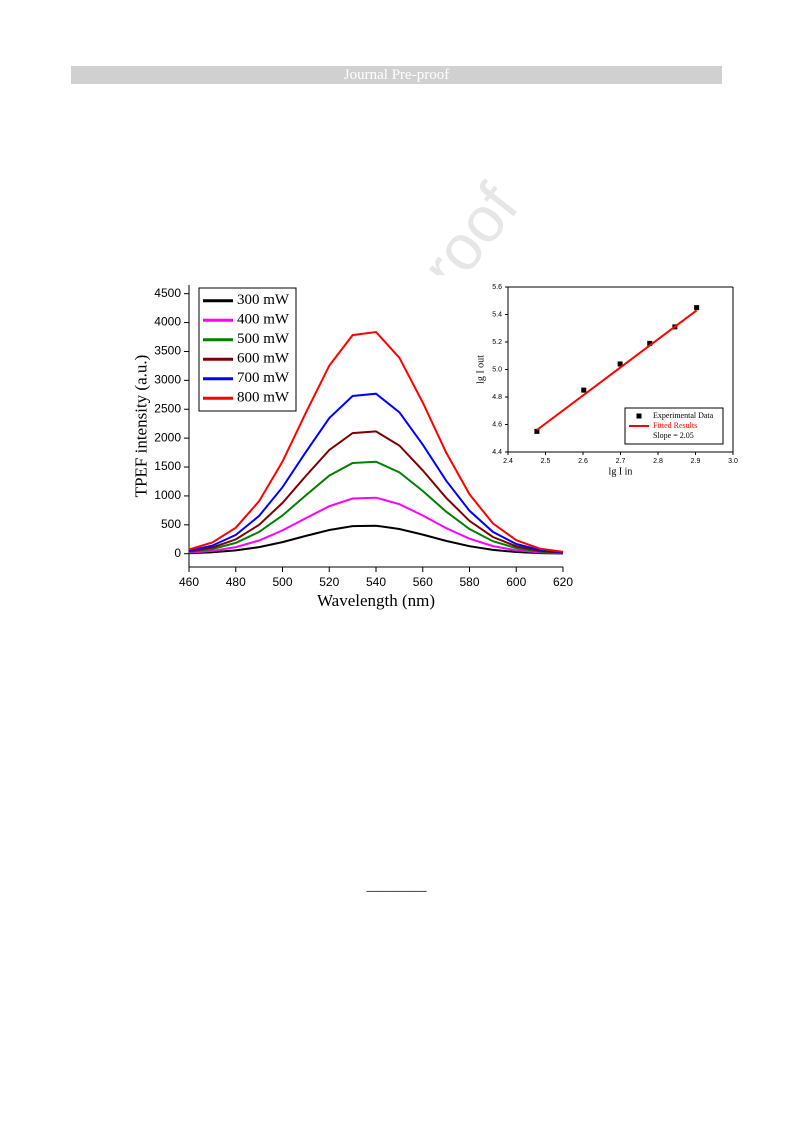 The image size is (793, 1123). I want to click on legend-label: 500 mW, so click(263, 339).